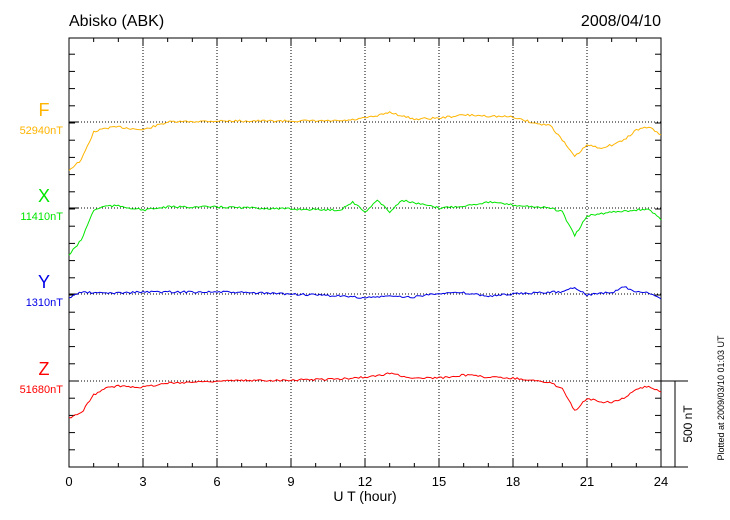  What do you see at coordinates (721, 398) in the screenshot?
I see `plot-timestamp: Plotted at 2009/03/10 01:03 UT` at bounding box center [721, 398].